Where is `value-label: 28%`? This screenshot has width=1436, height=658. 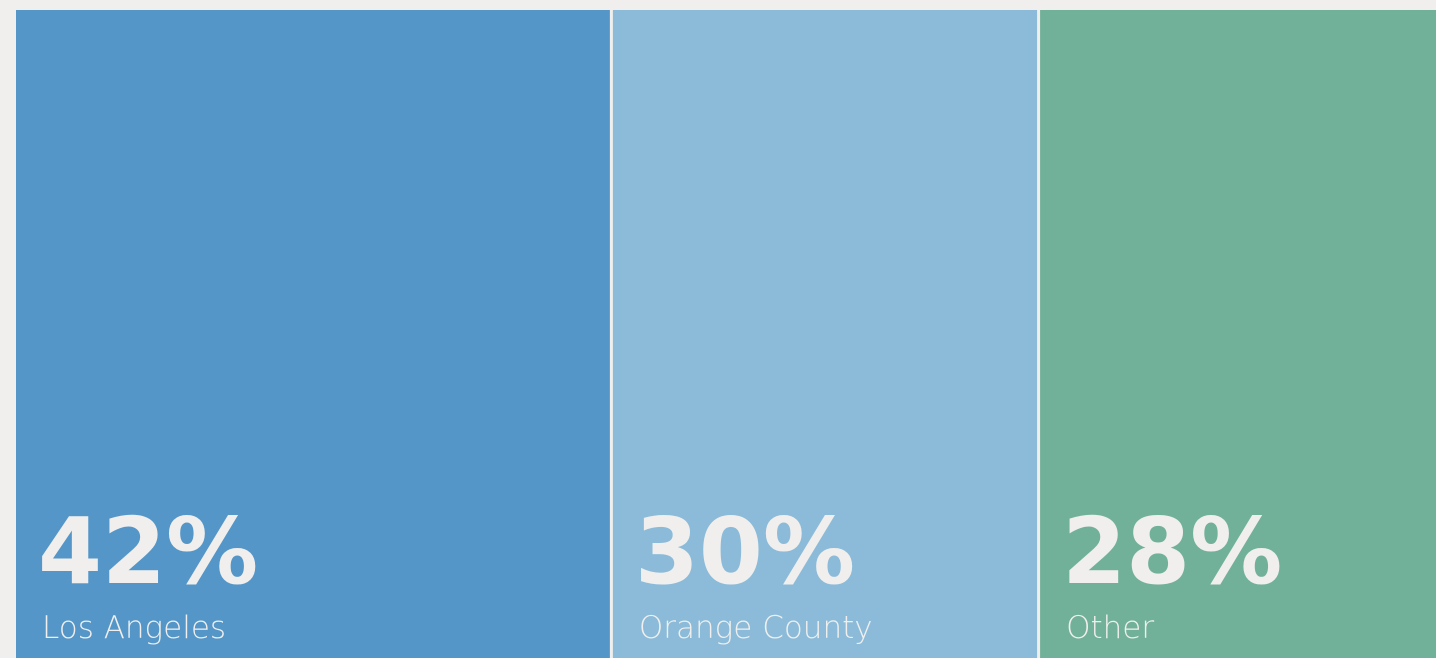
value-label: 28% is located at coordinates (1172, 551).